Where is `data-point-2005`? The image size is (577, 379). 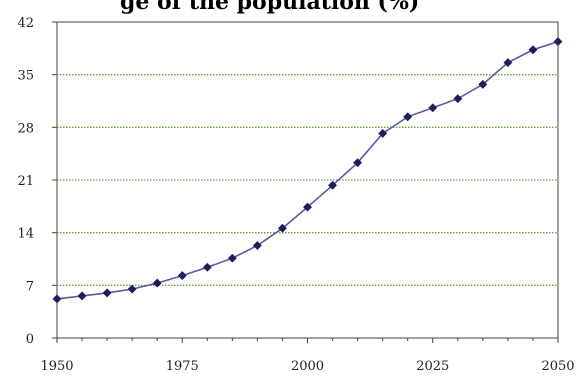 data-point-2005 is located at coordinates (333, 185).